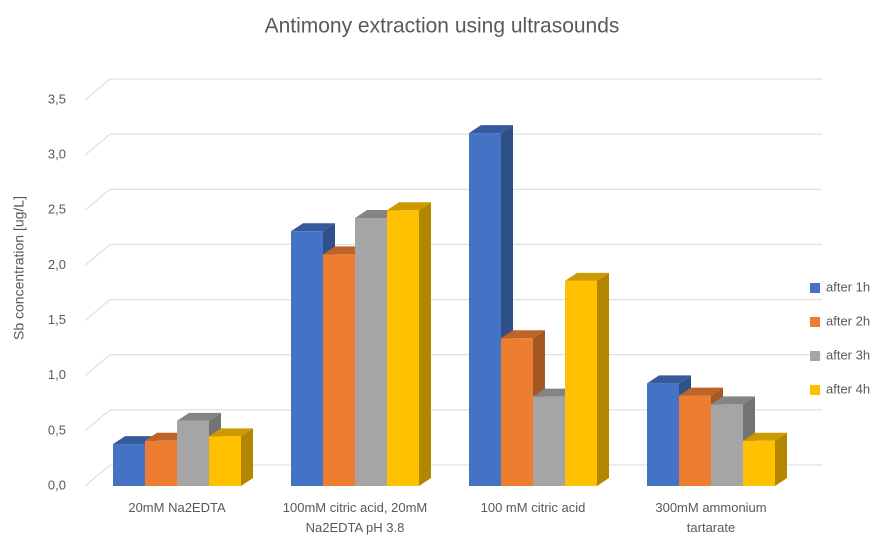 This screenshot has width=885, height=559. I want to click on legend-label: after 1h, so click(848, 286).